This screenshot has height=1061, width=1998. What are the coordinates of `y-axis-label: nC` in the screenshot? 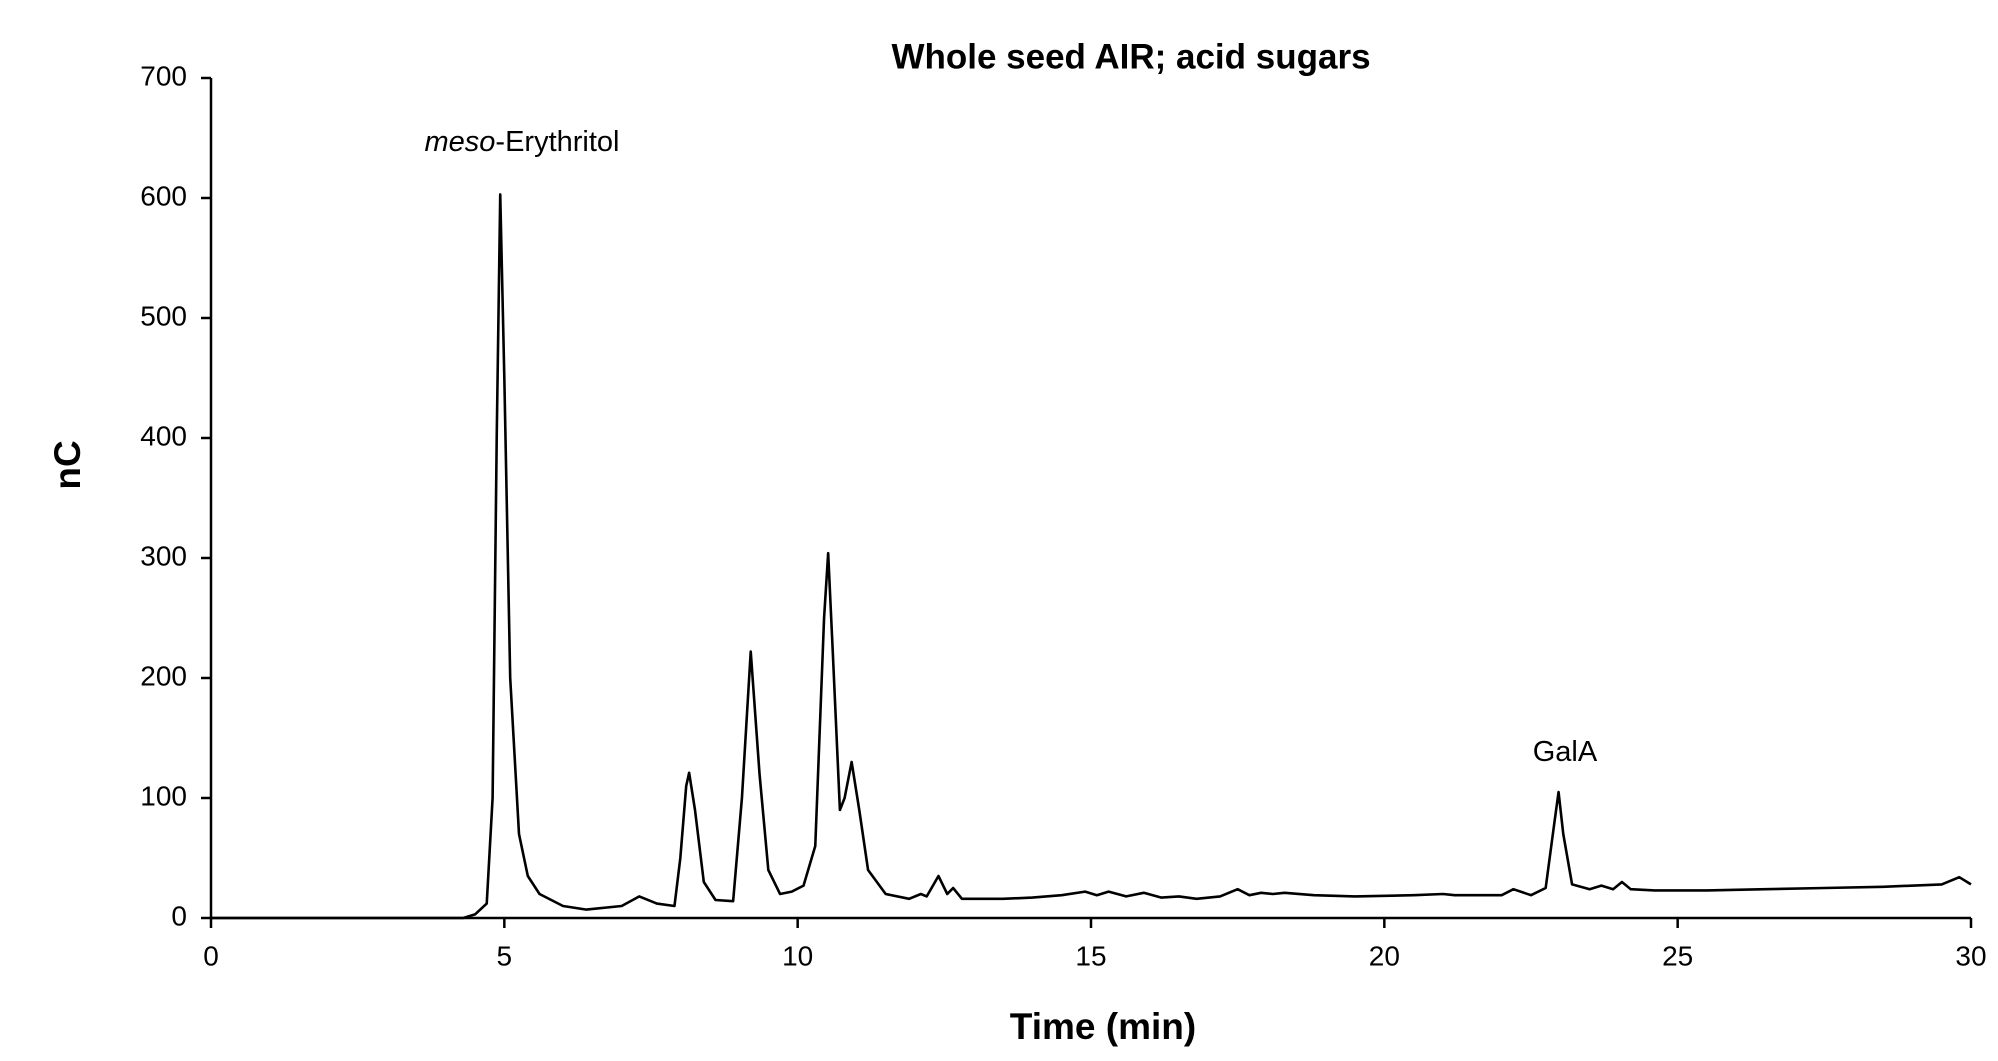 It's located at (67, 464).